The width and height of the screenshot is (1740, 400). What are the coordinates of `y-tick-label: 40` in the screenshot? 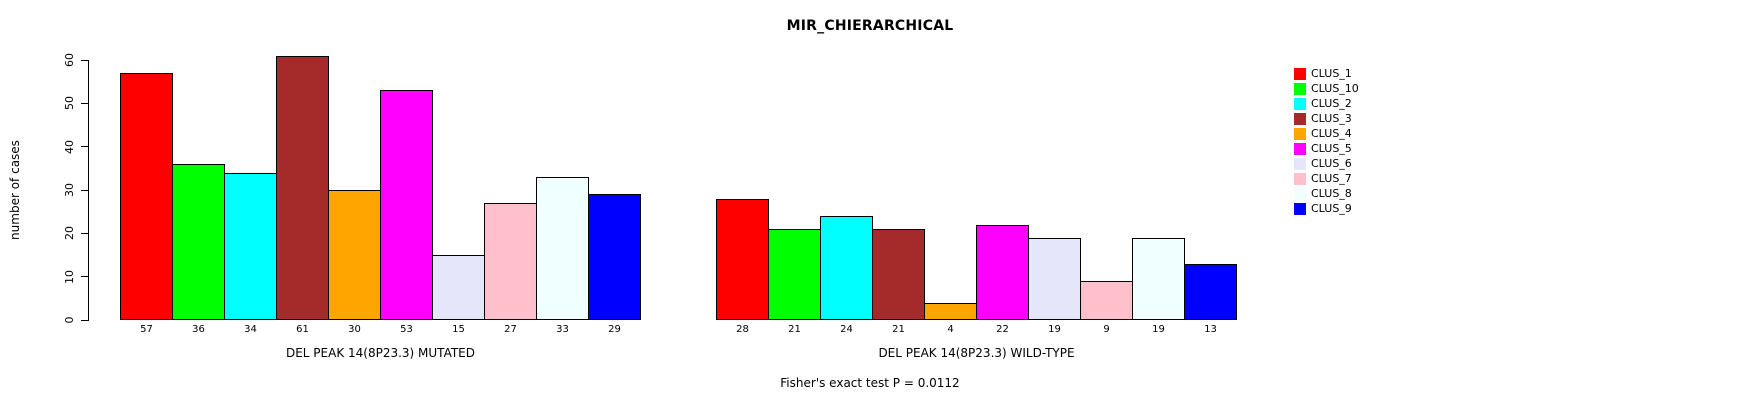 It's located at (69, 146).